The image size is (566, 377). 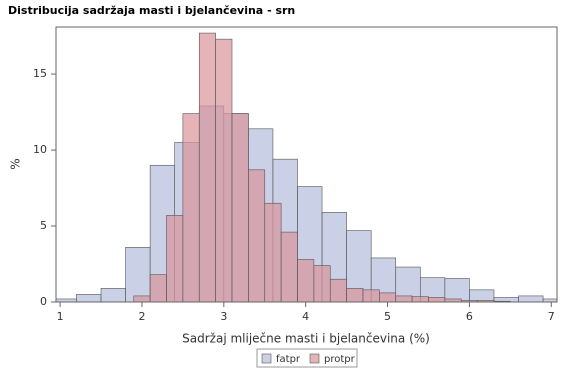 I want to click on legend-label: protpr, so click(x=340, y=359).